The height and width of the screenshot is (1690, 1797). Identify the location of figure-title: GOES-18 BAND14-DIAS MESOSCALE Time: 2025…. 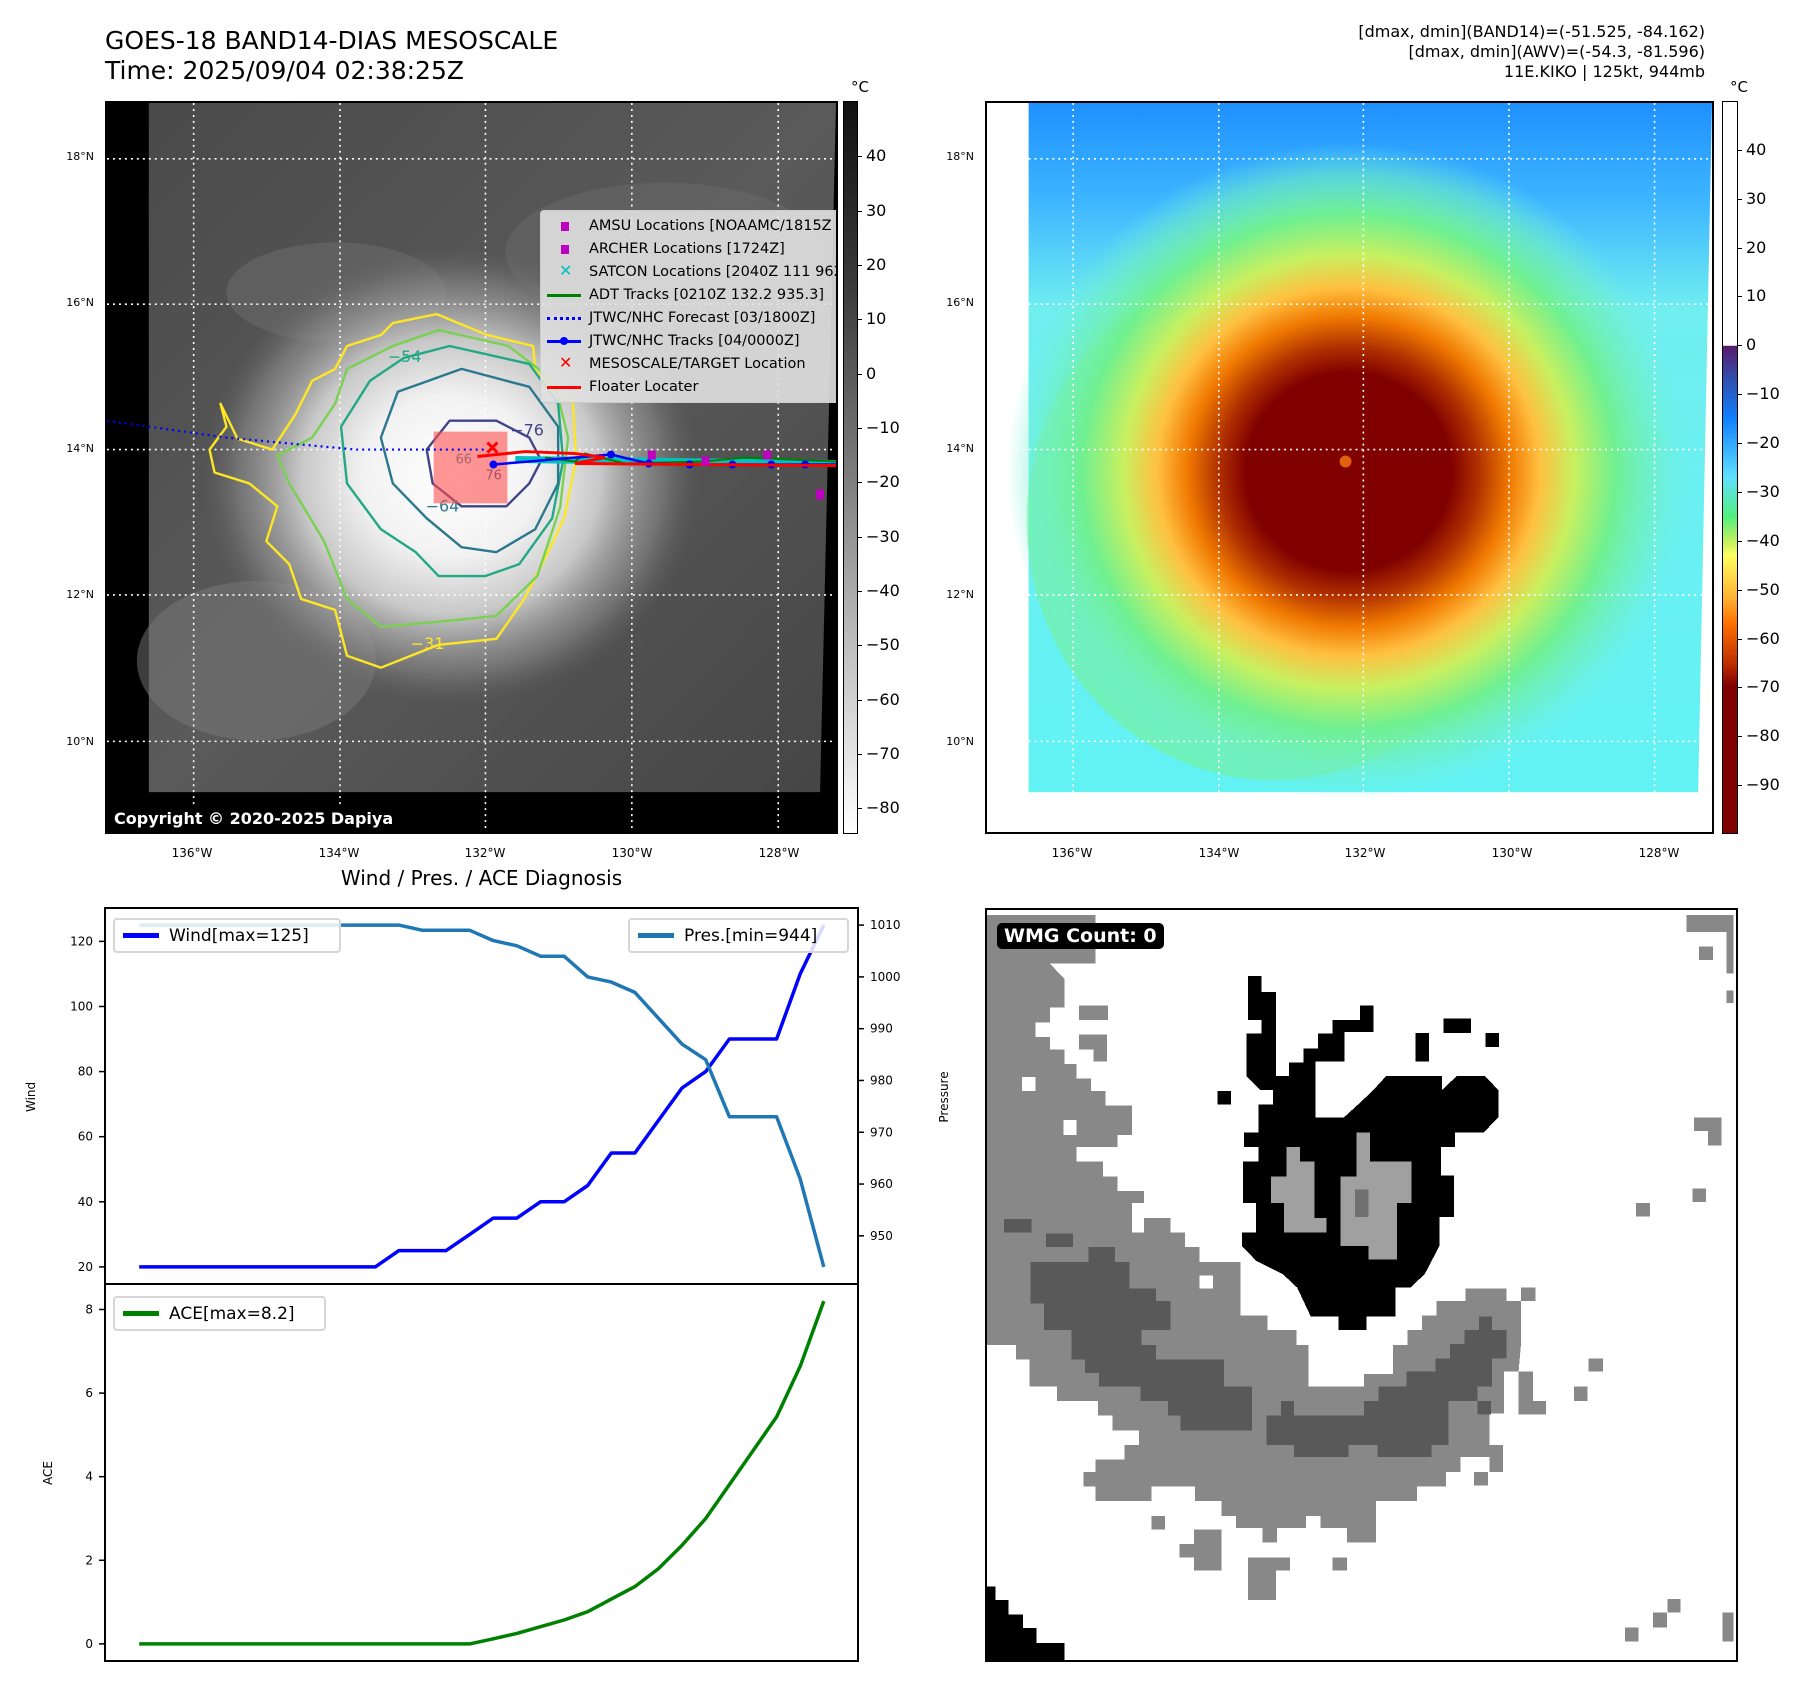
(331, 56).